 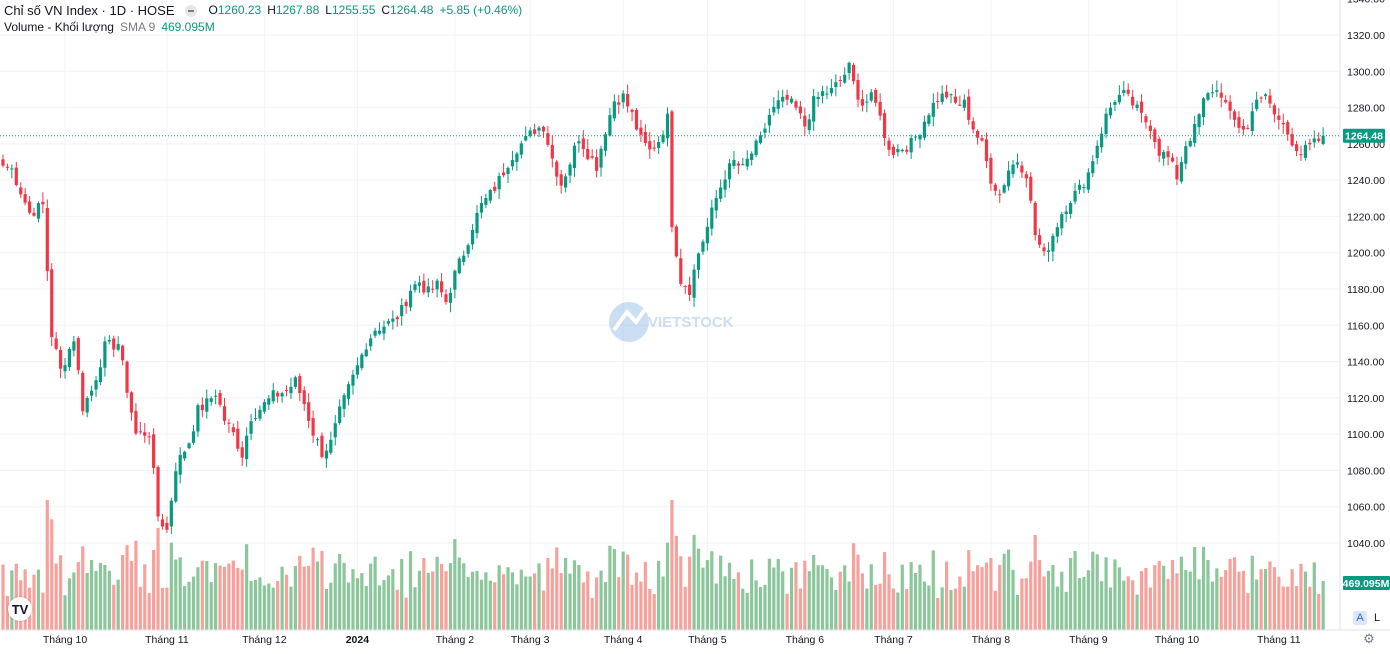 I want to click on x-tick-label: Tháng 7, so click(x=893, y=640).